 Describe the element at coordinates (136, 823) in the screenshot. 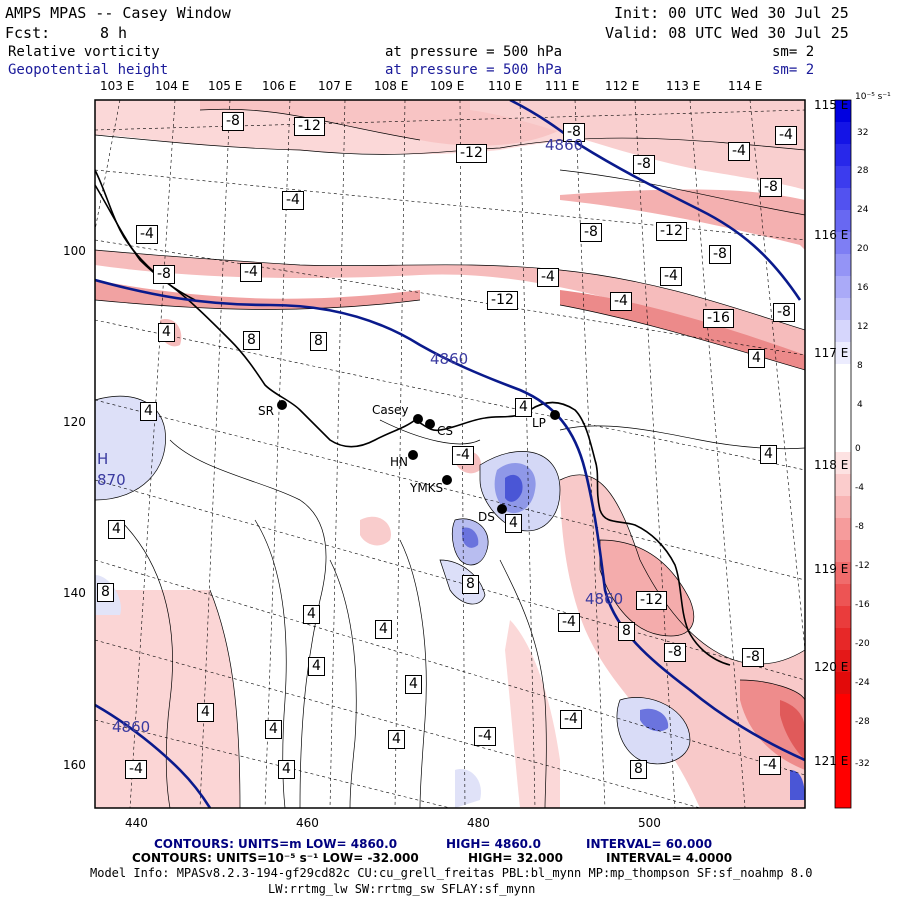

I see `x-axis-label: 440` at that location.